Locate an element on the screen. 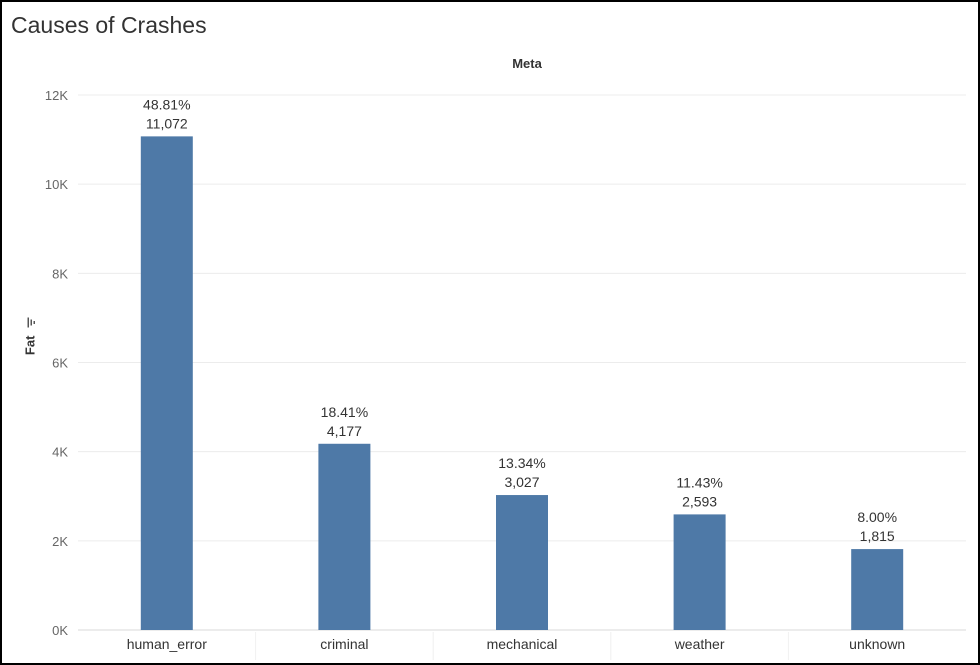 This screenshot has height=665, width=980. x-tick-label: weather is located at coordinates (699, 644).